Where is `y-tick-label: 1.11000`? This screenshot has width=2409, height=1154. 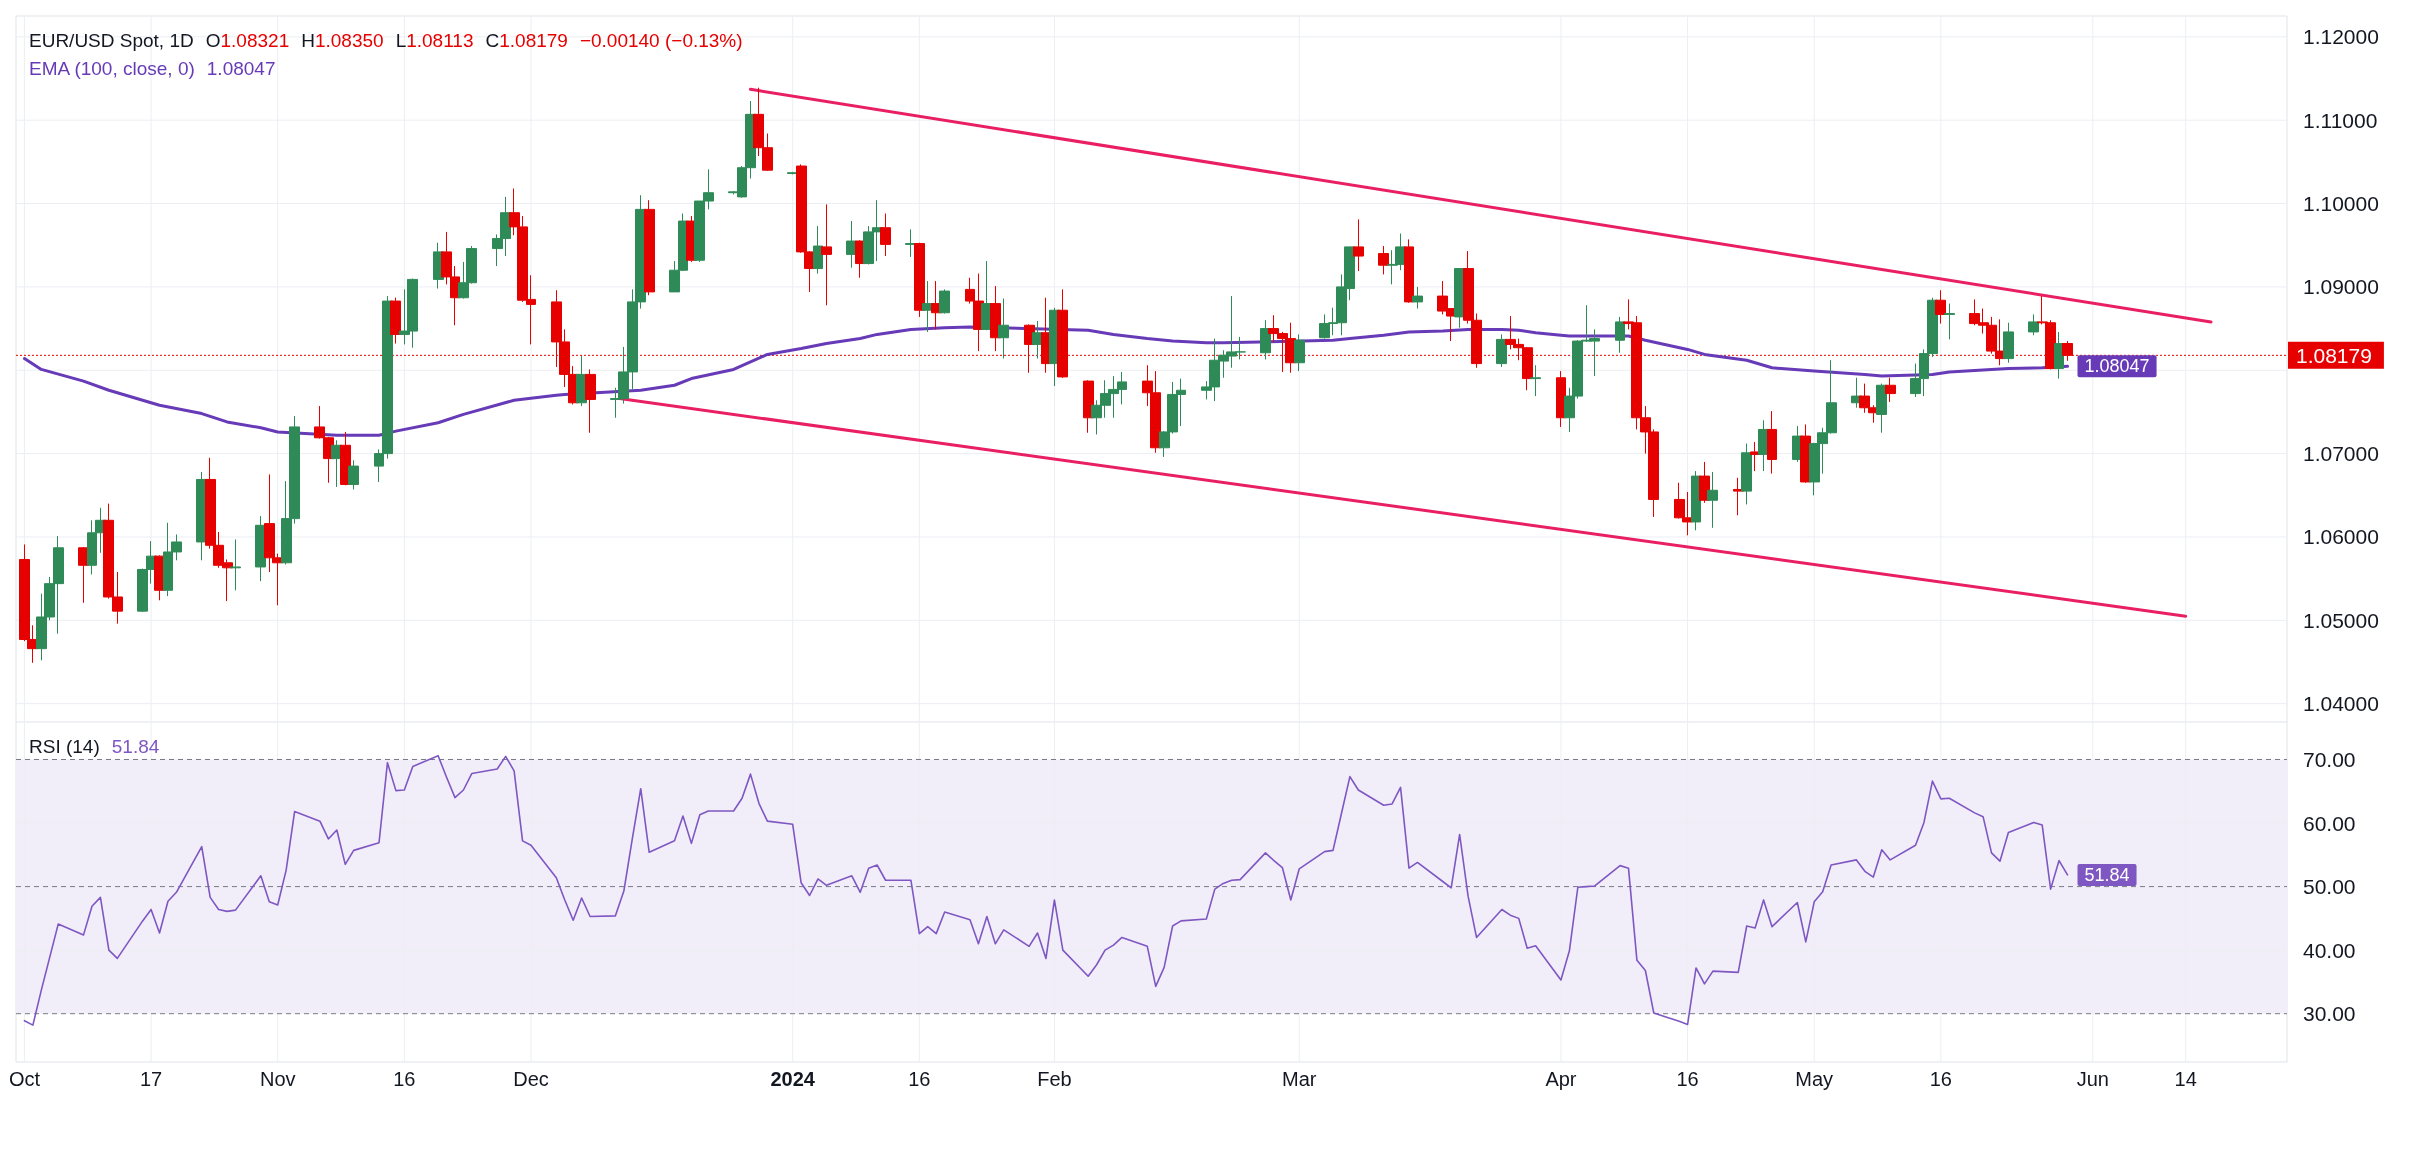
y-tick-label: 1.11000 is located at coordinates (2340, 120).